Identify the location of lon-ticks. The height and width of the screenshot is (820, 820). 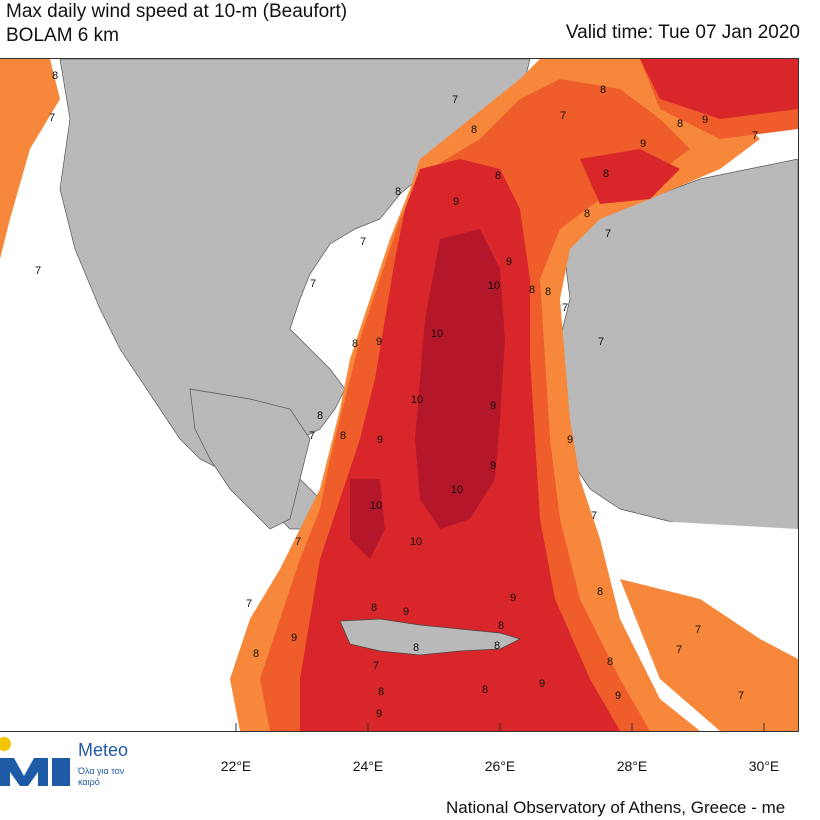
(500, 727).